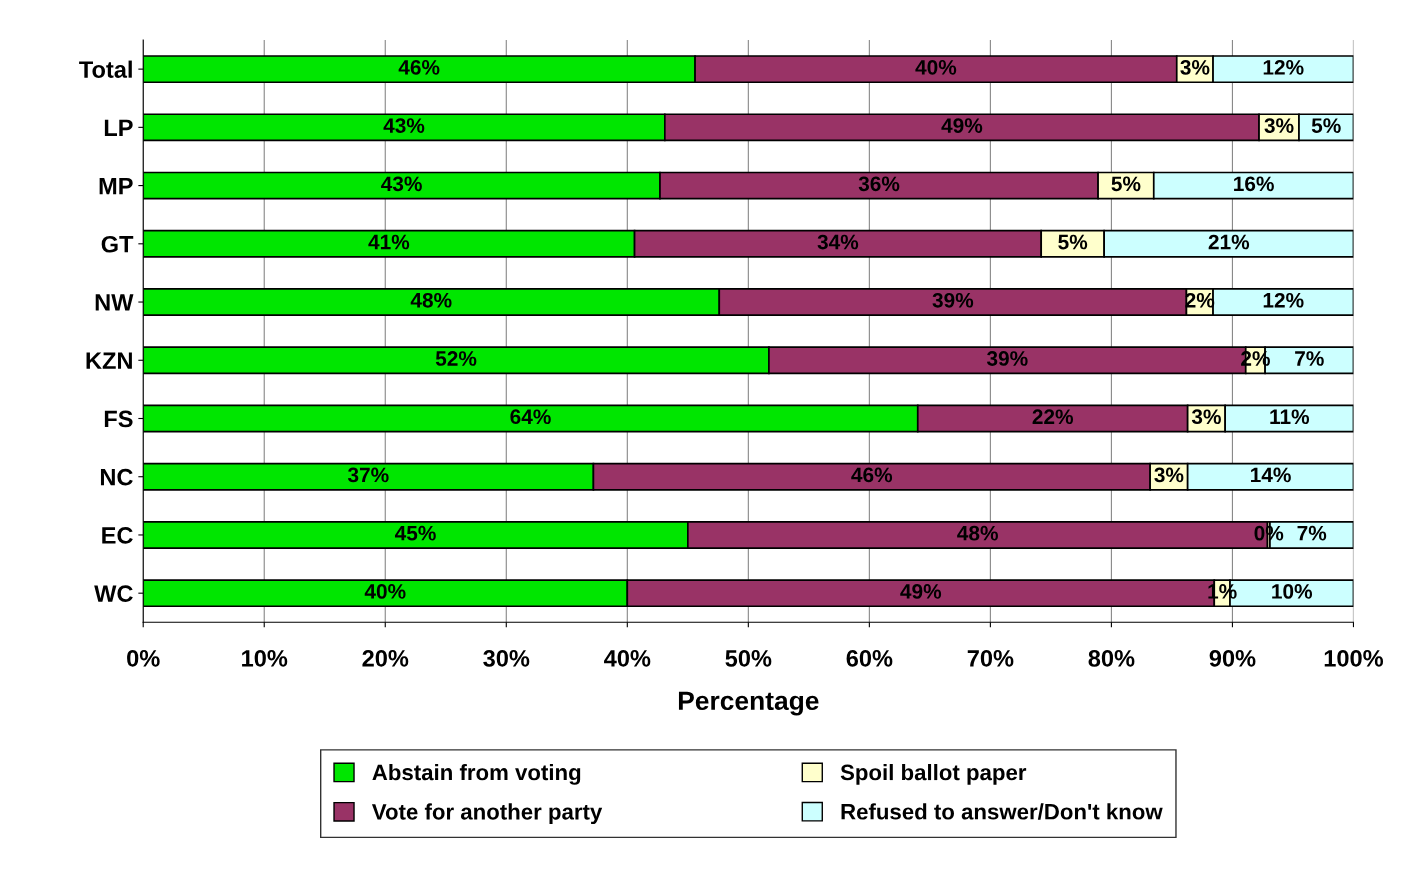 This screenshot has height=889, width=1404. I want to click on x-tick-label: 10%, so click(265, 658).